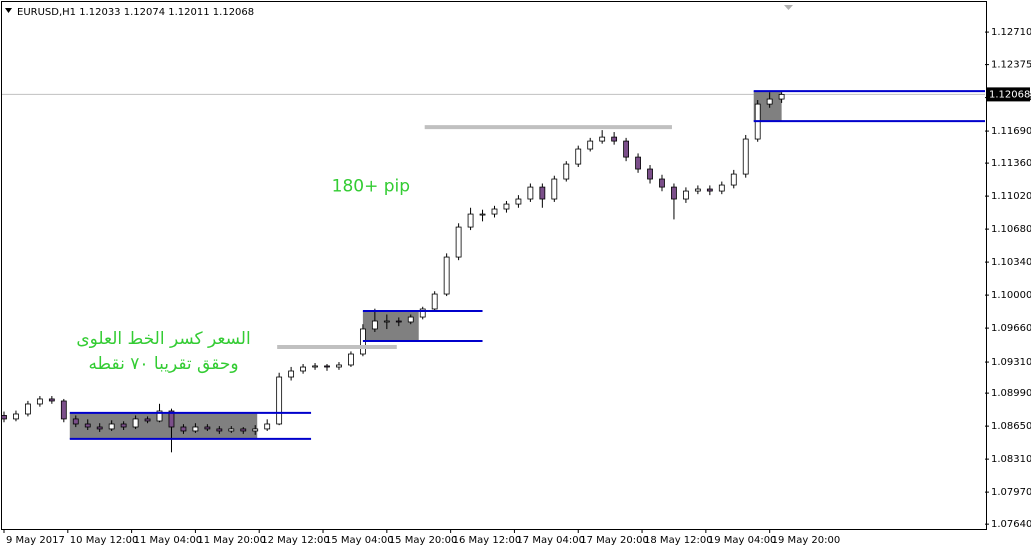 The height and width of the screenshot is (555, 1031). I want to click on shift-marker, so click(788, 7).